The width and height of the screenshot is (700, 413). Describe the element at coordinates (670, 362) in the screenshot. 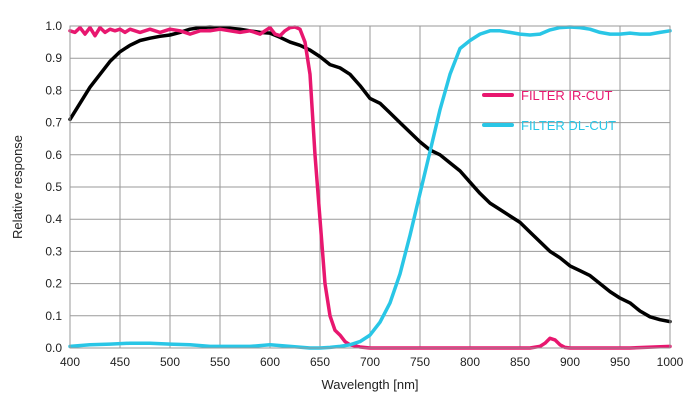

I see `x-tick-label: 1000` at that location.